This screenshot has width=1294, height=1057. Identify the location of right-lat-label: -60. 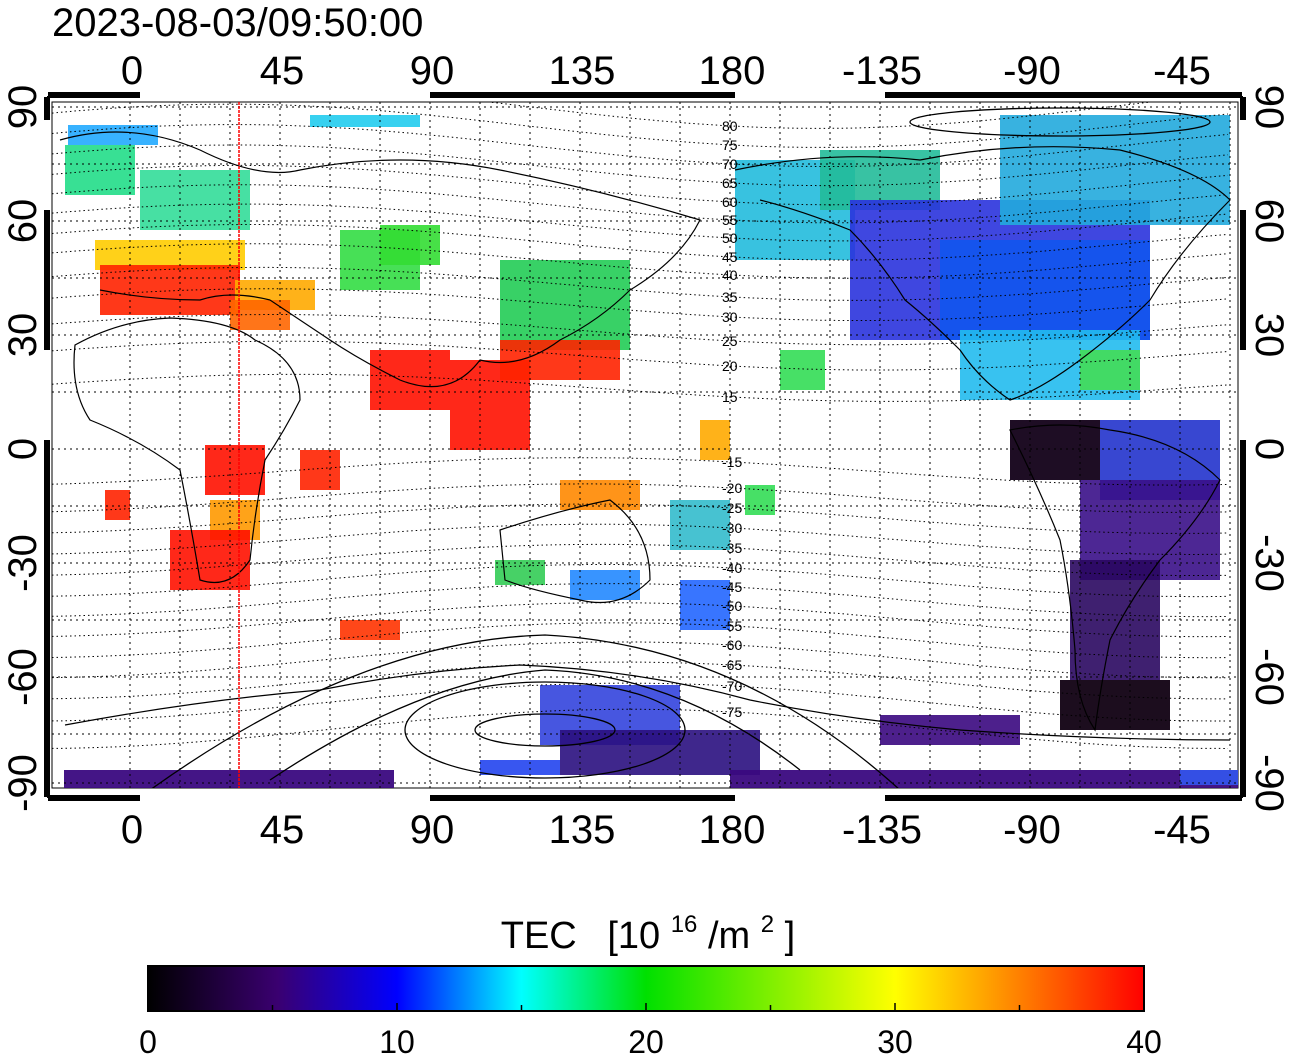
(1269, 677).